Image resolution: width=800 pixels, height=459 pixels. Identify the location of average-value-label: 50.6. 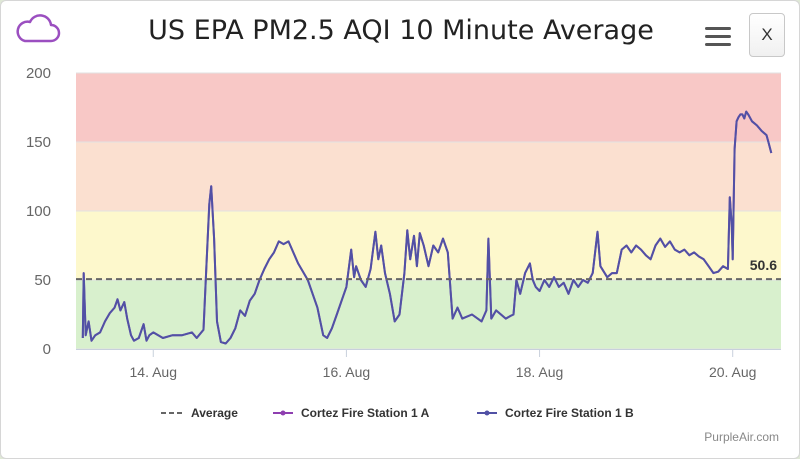
(763, 265).